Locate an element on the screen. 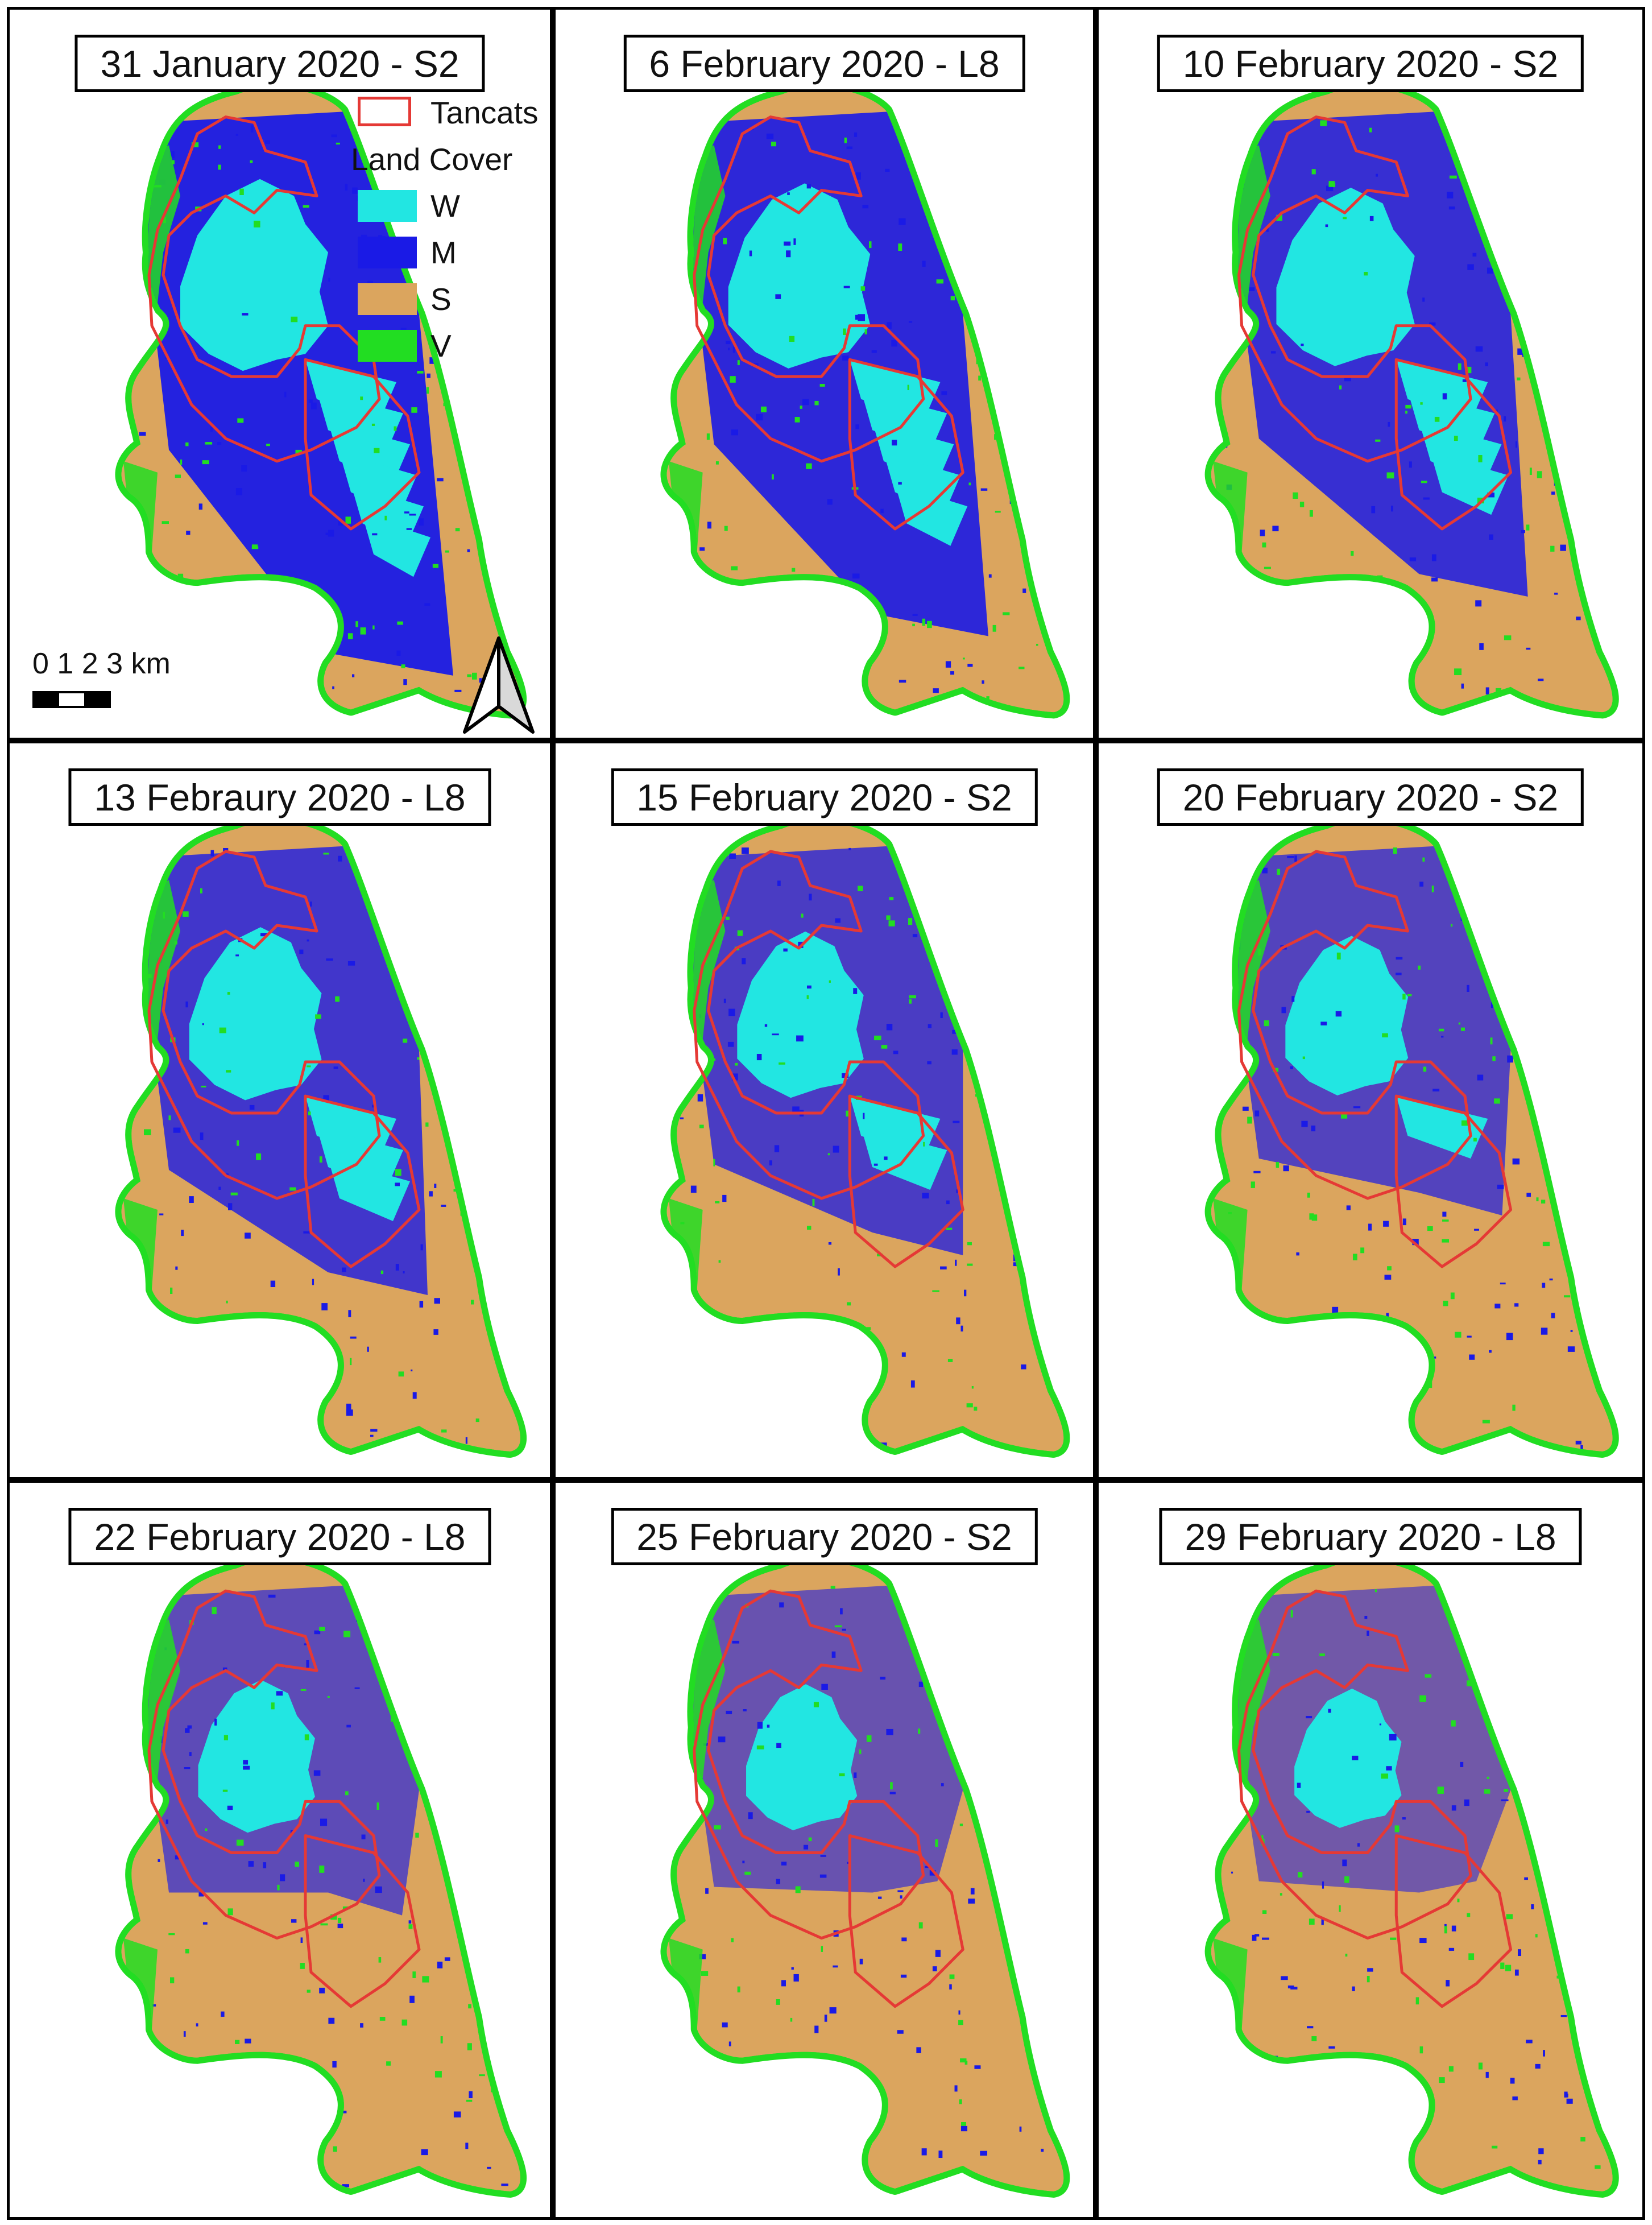  panel-title: 31 January 2020 - S2 is located at coordinates (279, 63).